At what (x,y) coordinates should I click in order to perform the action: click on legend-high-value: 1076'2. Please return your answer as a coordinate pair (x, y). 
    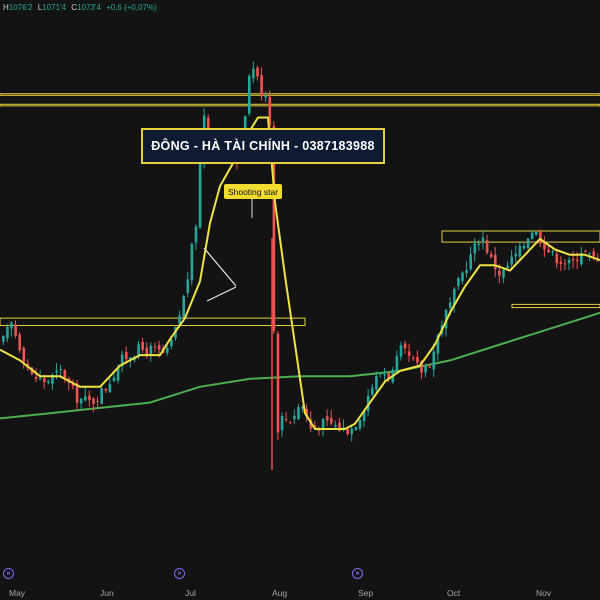
    Looking at the image, I should click on (20, 7).